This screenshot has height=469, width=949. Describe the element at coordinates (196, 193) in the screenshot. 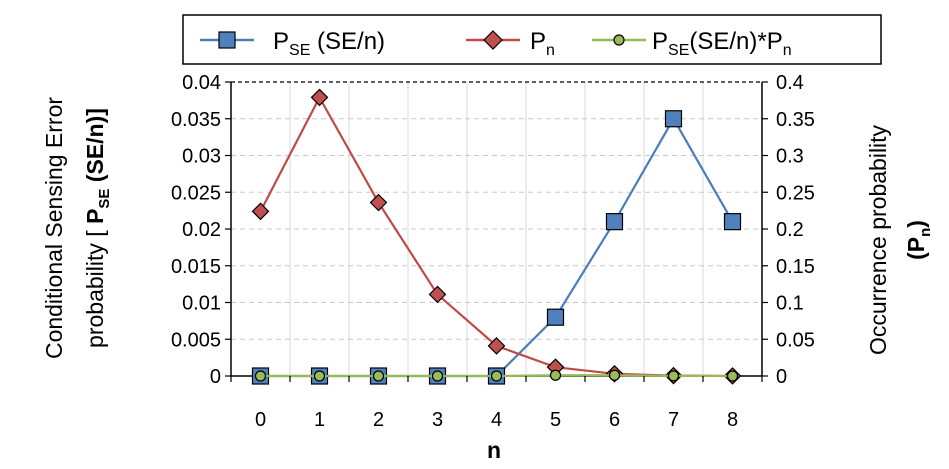

I see `left-tick-label: 0.025` at that location.